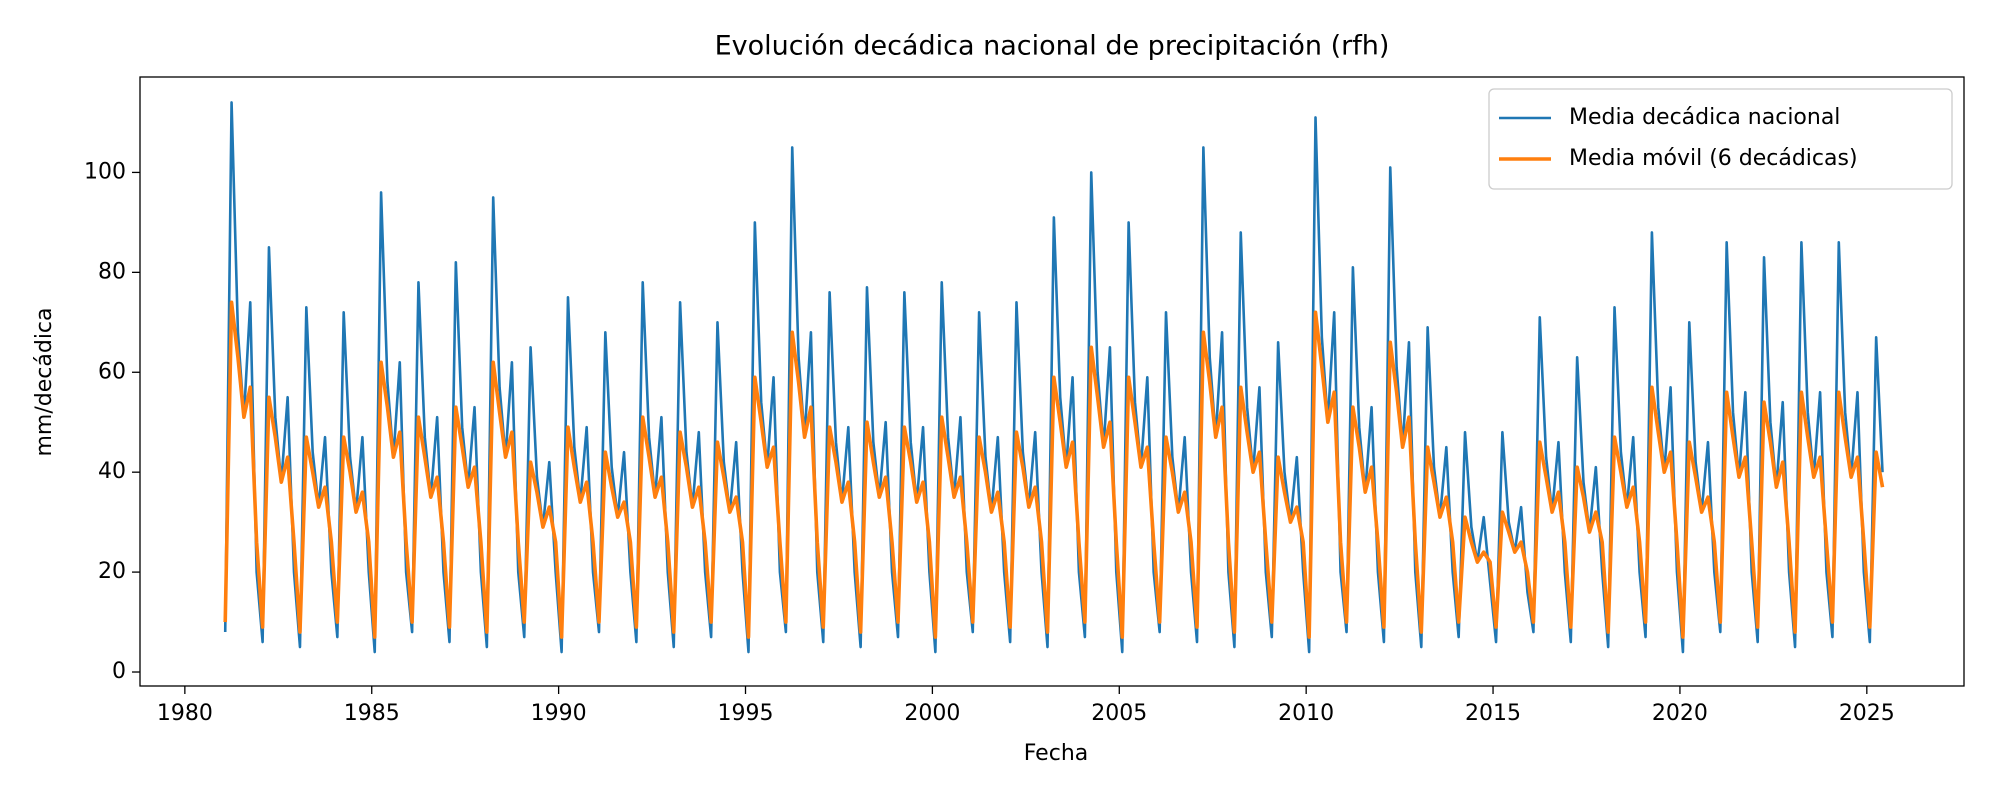 The height and width of the screenshot is (800, 2000). I want to click on x-tick-label: 2005, so click(1119, 713).